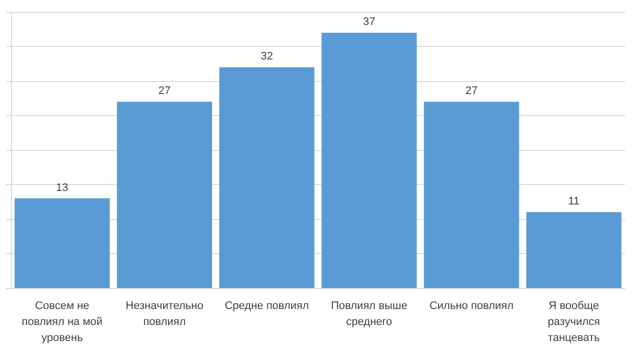 Image resolution: width=635 pixels, height=348 pixels. I want to click on x-tick-label: Я вообще разучился танцевать, so click(574, 322).